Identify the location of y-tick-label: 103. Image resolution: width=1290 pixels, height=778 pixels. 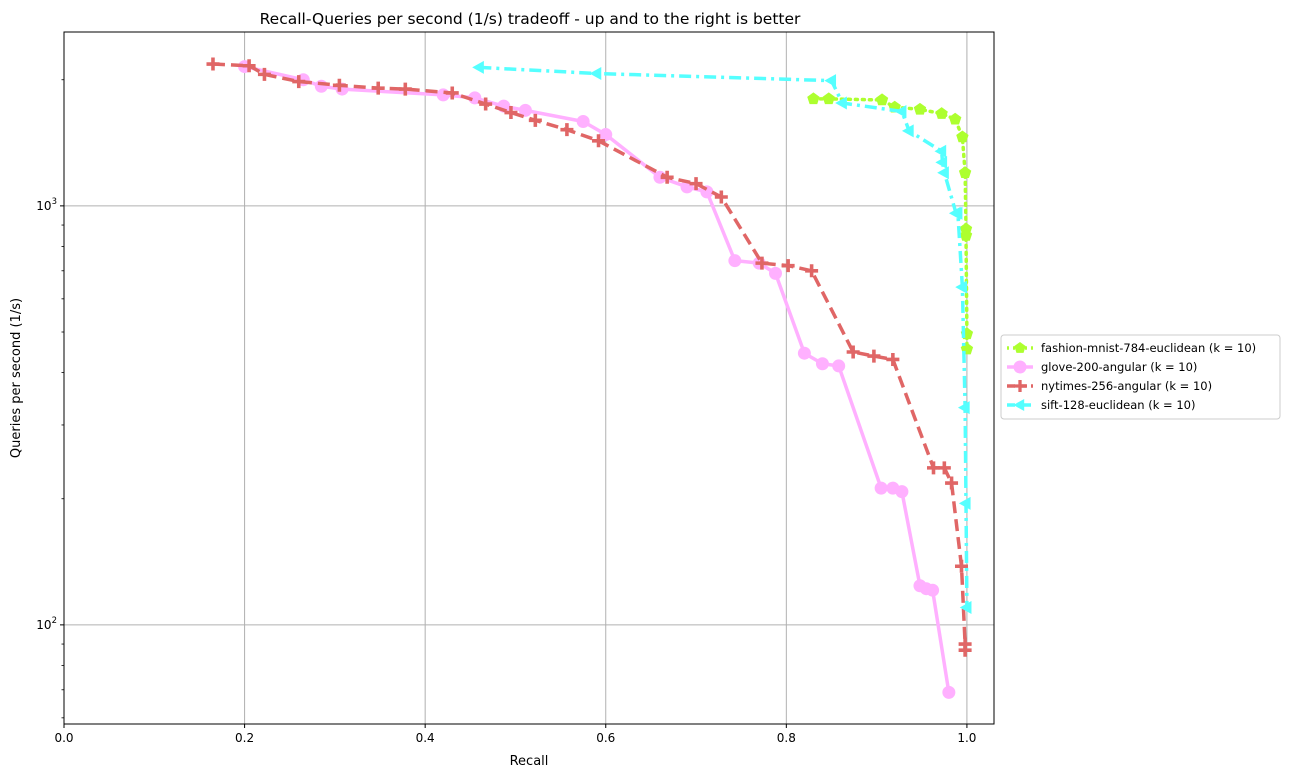
(46, 205).